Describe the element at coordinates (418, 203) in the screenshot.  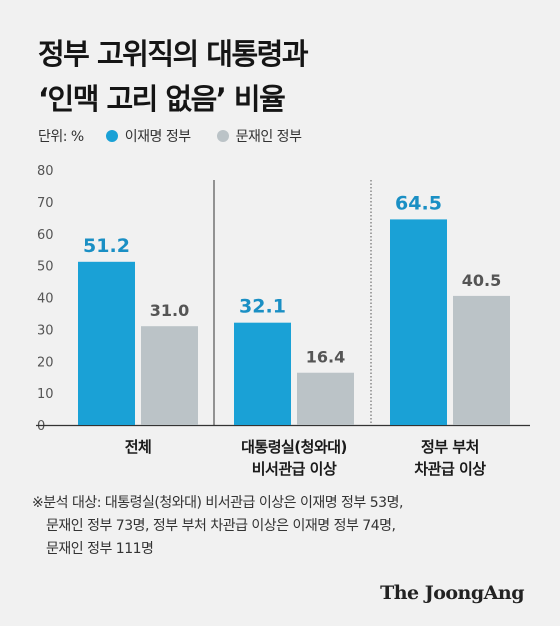
I see `data-label: 64.5` at that location.